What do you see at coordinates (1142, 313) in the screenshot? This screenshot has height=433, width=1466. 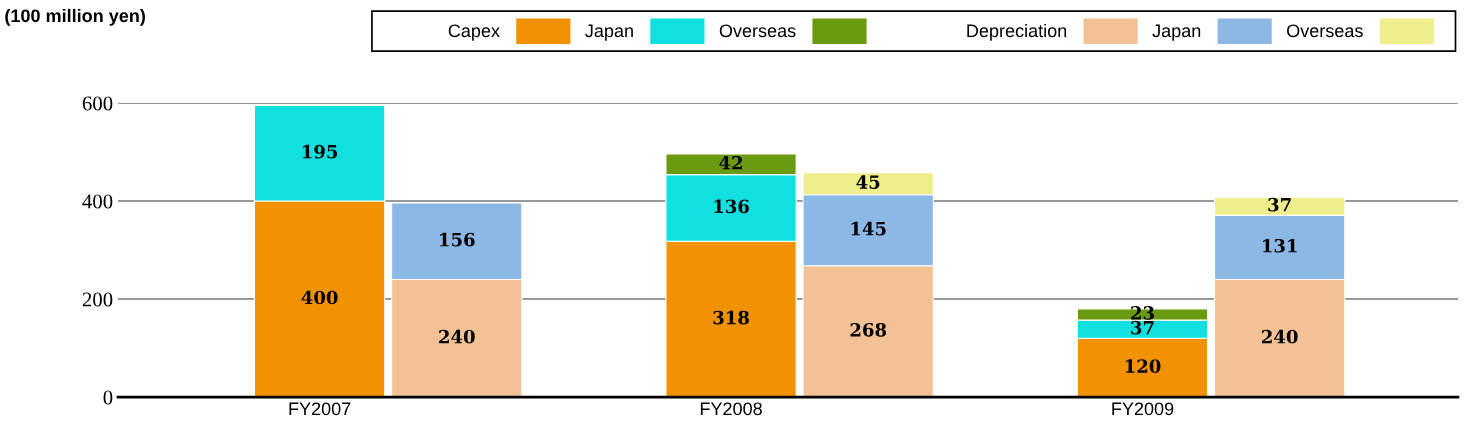 I see `data-label: 23` at bounding box center [1142, 313].